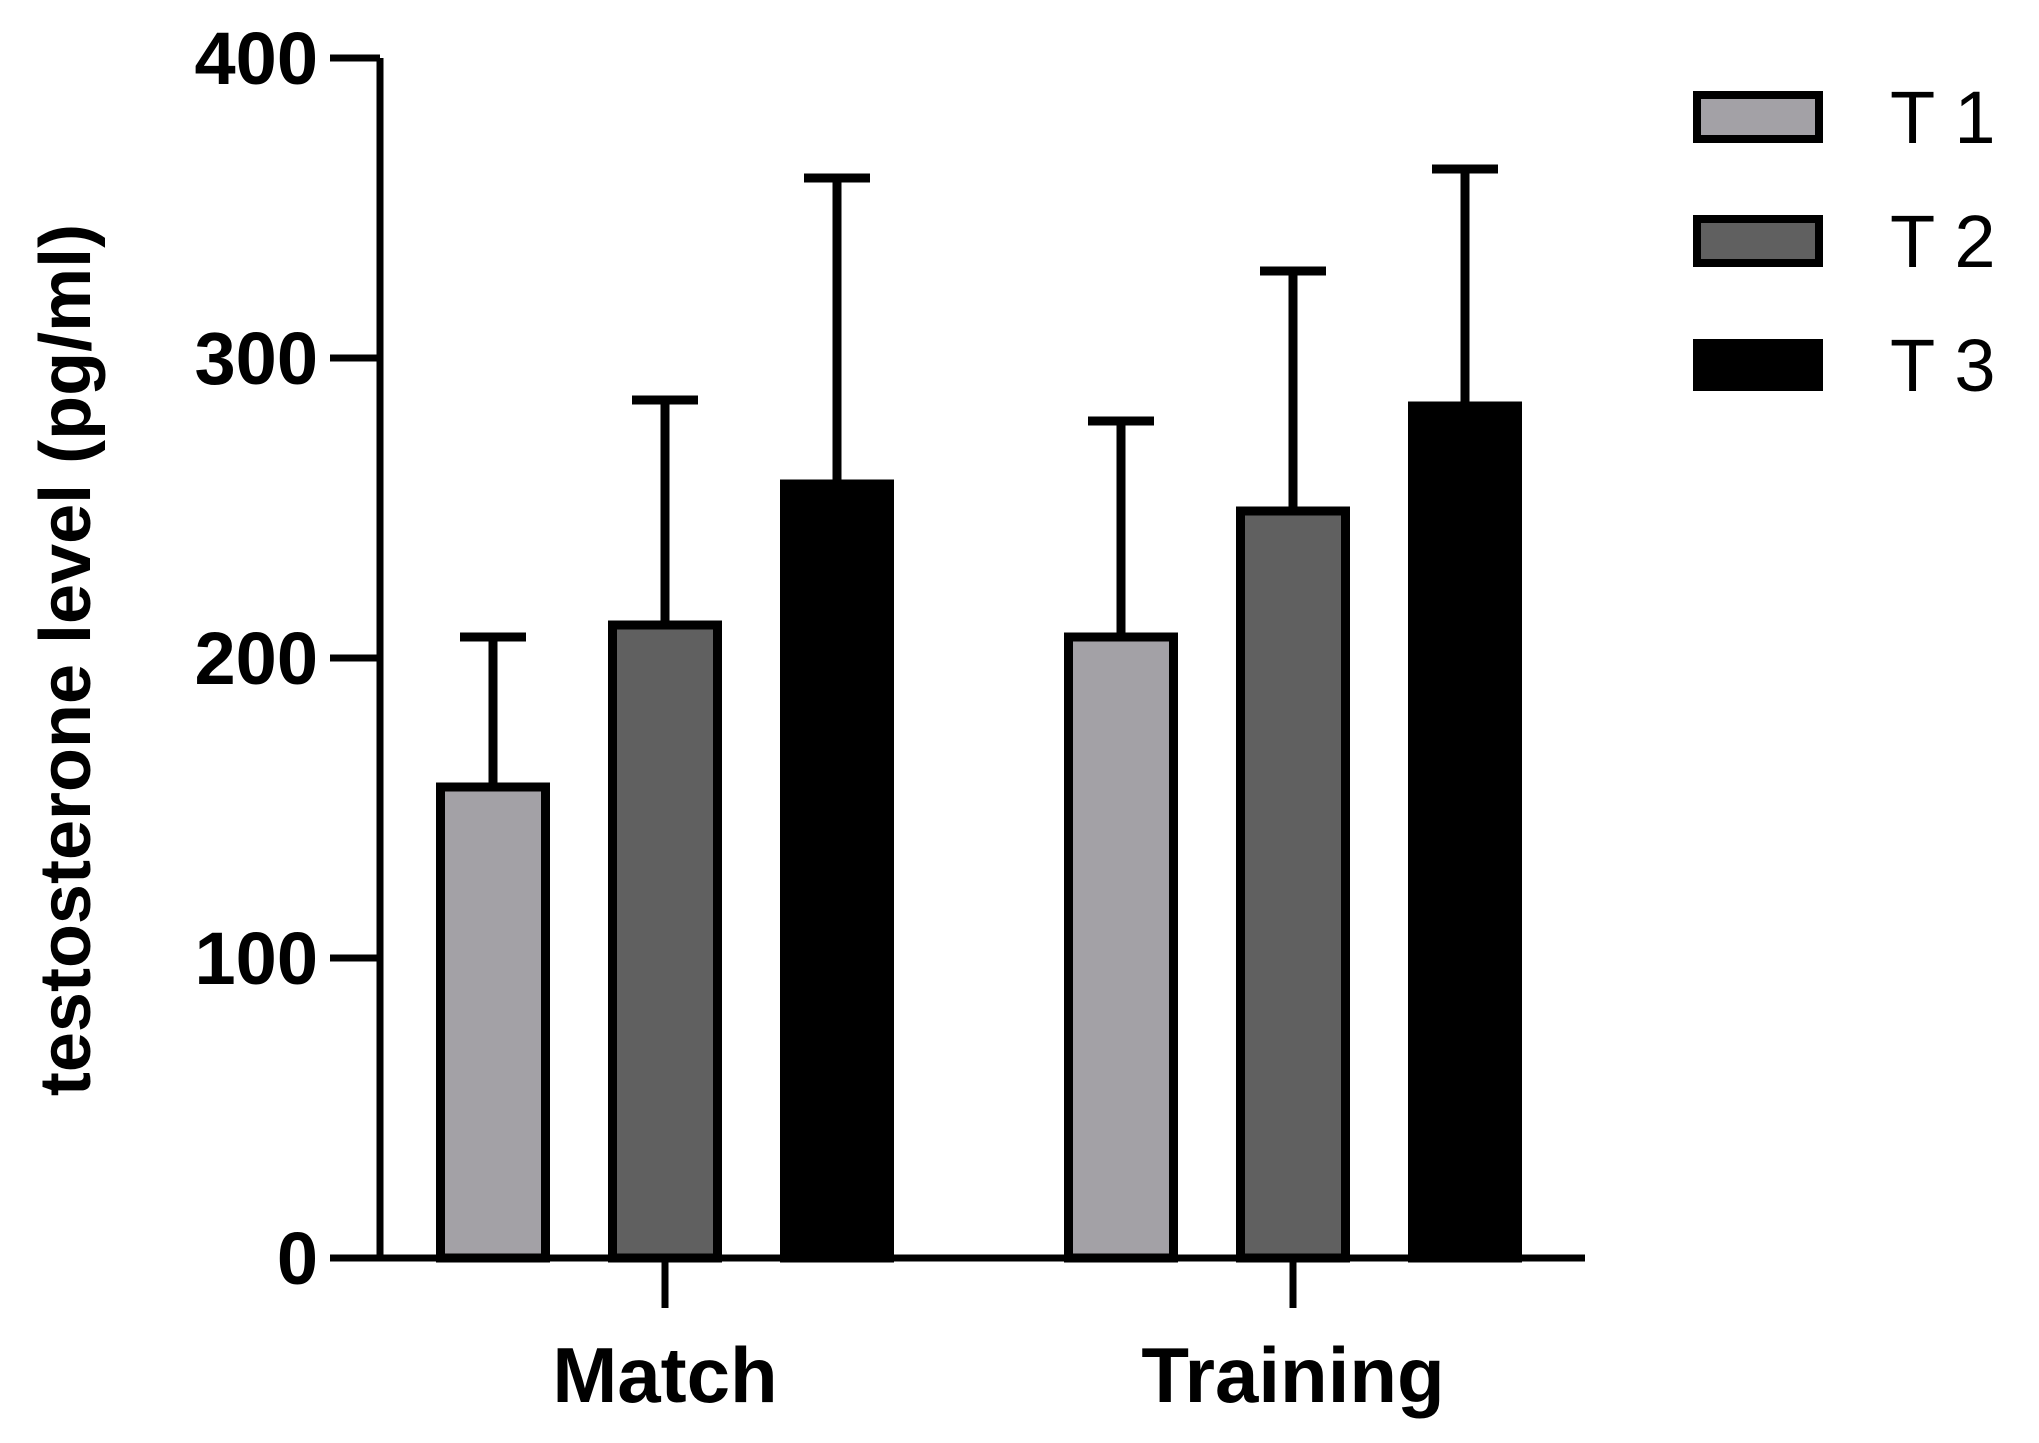 Image resolution: width=2039 pixels, height=1443 pixels. Describe the element at coordinates (1943, 241) in the screenshot. I see `legend-label: T 2` at that location.